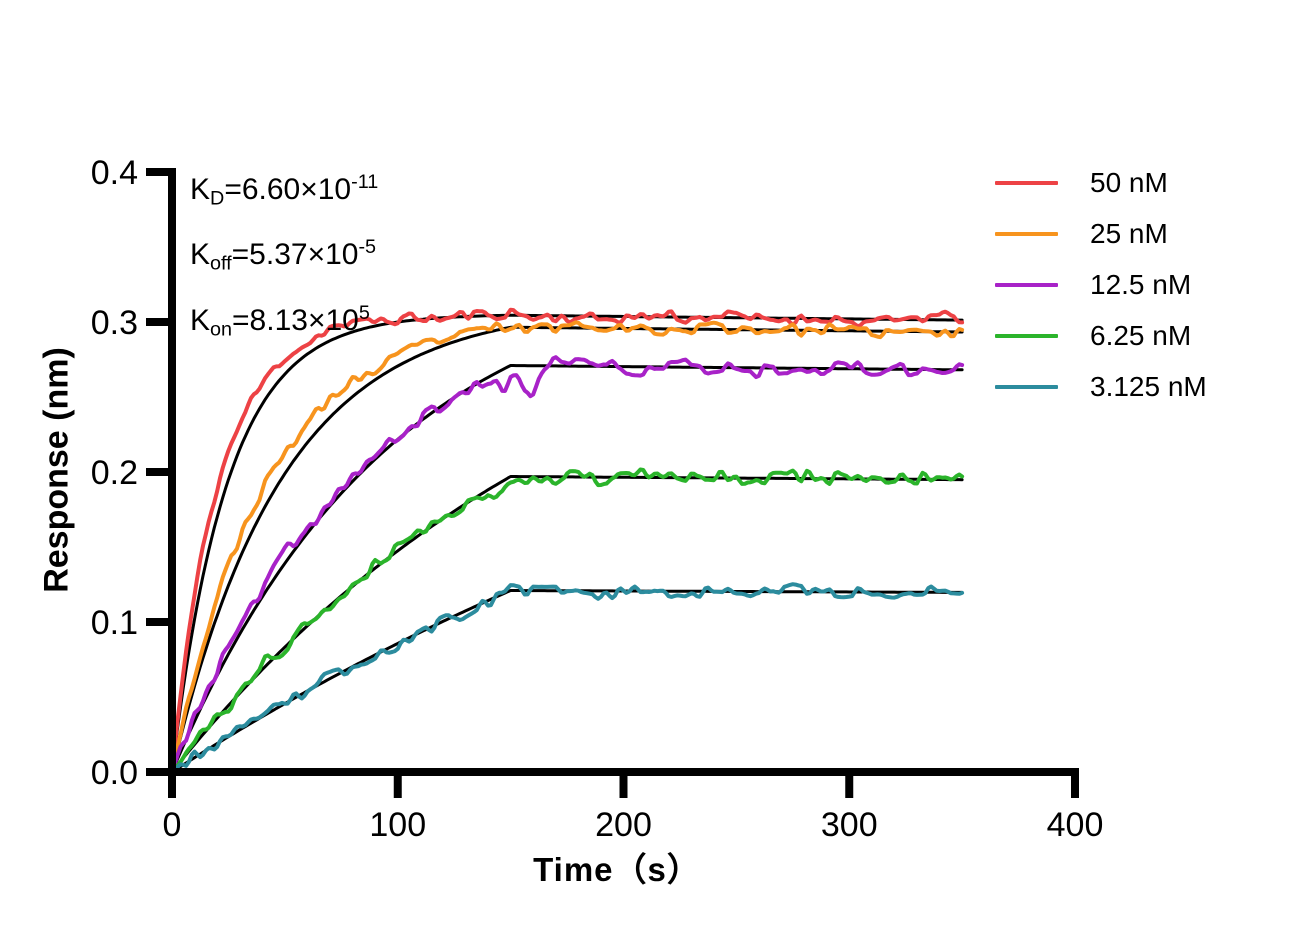 Image resolution: width=1302 pixels, height=926 pixels. Describe the element at coordinates (295, 255) in the screenshot. I see `annotation-segment: =5.37×10` at that location.